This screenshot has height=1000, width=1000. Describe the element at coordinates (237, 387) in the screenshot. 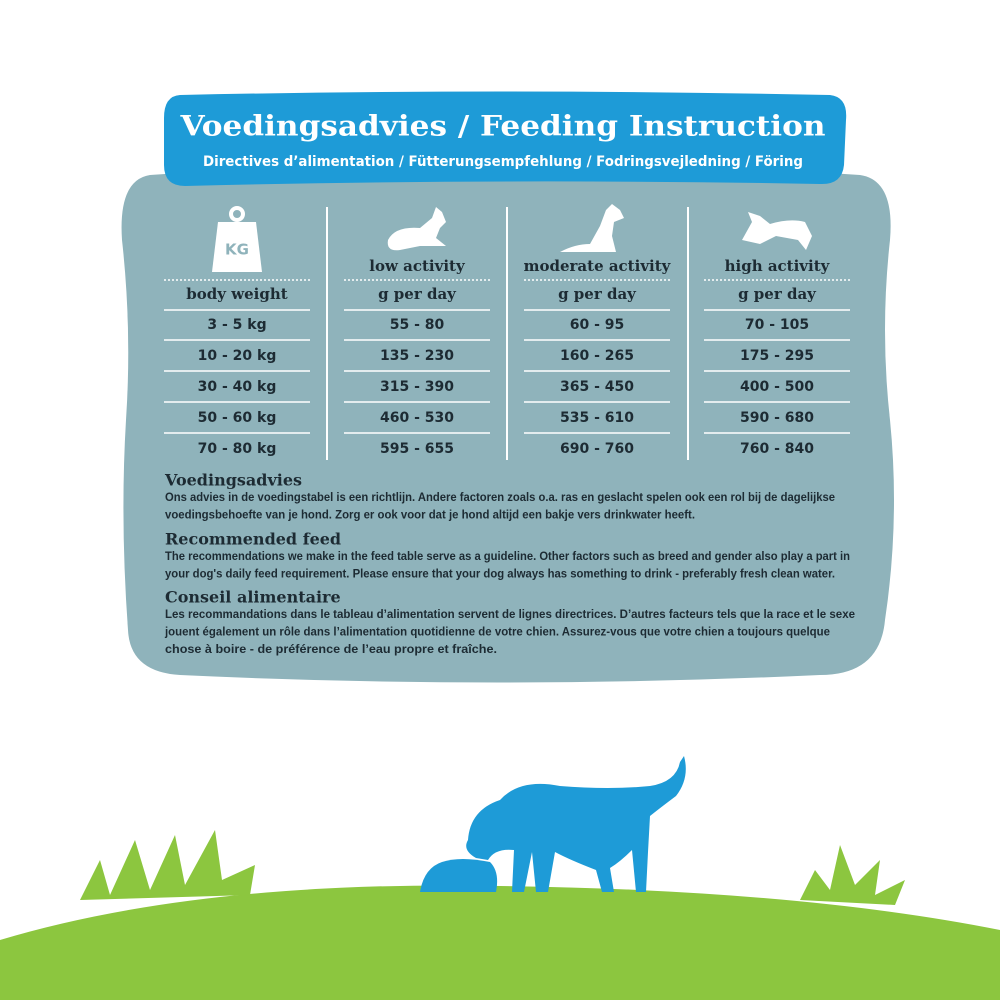

I see `table-cell: 30 - 40 kg` at that location.